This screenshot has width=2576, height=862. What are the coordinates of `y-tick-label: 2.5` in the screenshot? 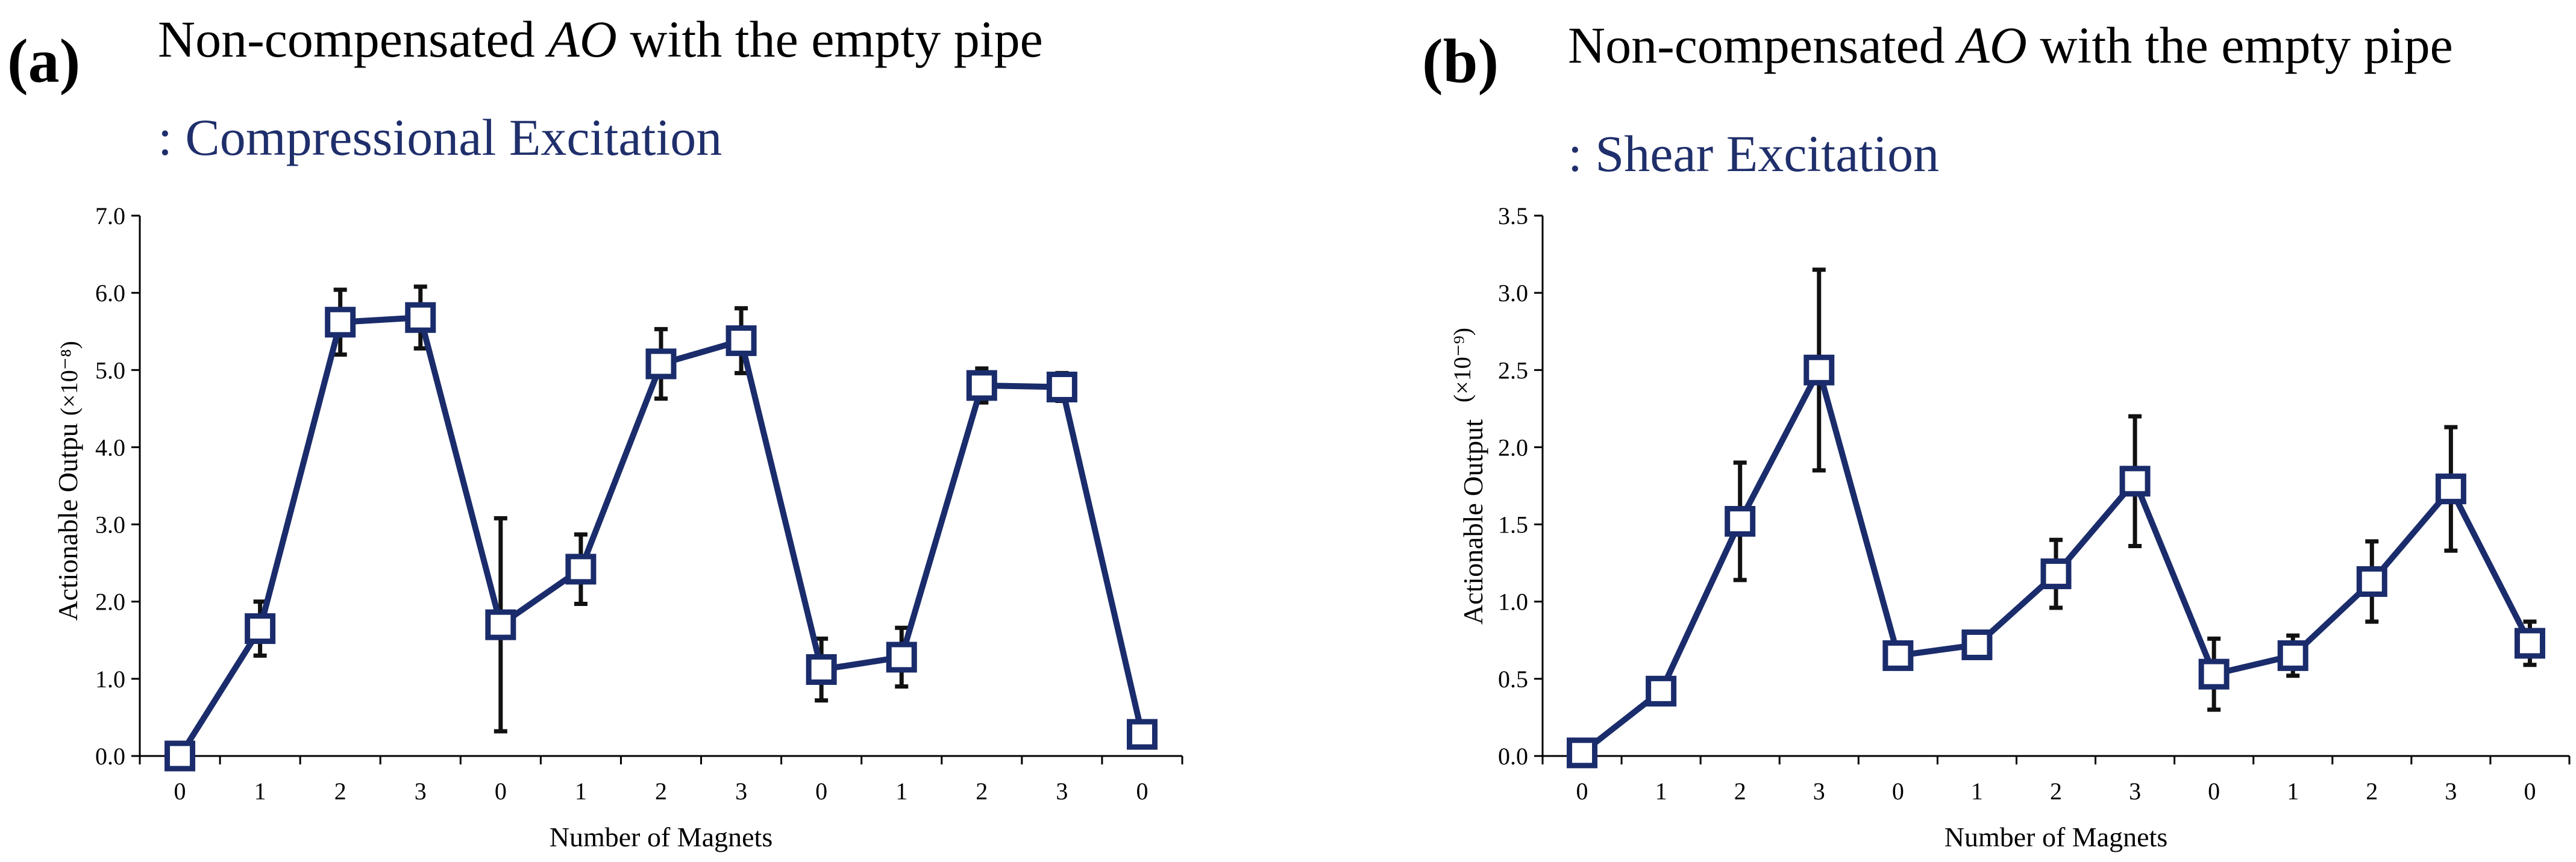 It's located at (1513, 370).